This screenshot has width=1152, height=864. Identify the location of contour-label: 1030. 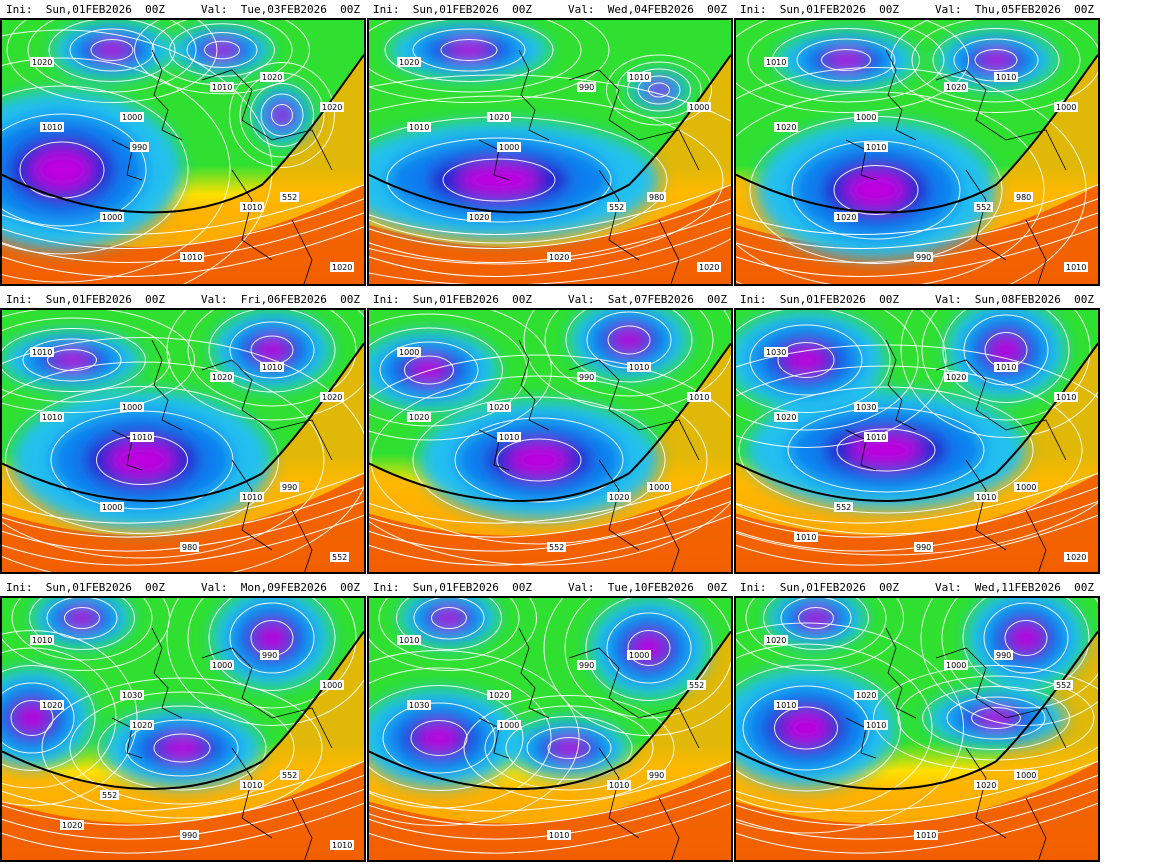
(776, 352).